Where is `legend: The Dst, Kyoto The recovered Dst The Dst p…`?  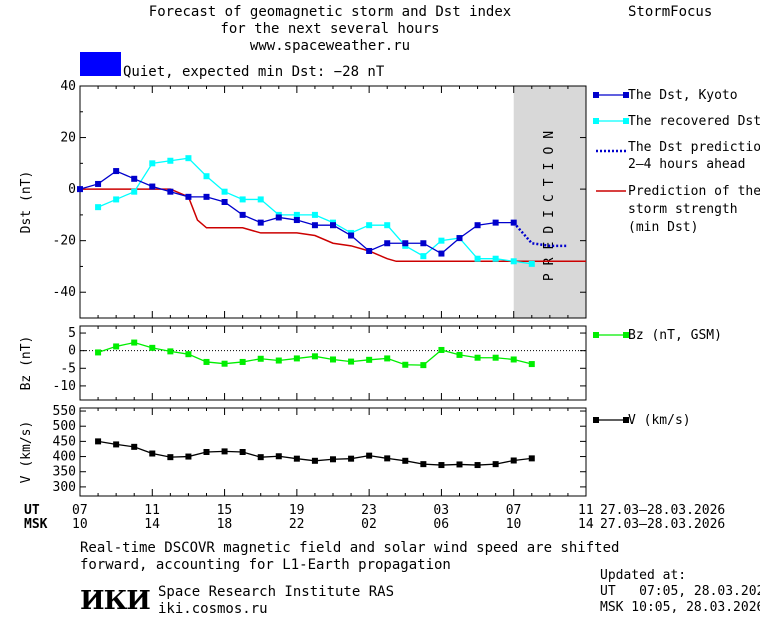
legend: The Dst, Kyoto The recovered Dst The Dst p… is located at coordinates (676, 258).